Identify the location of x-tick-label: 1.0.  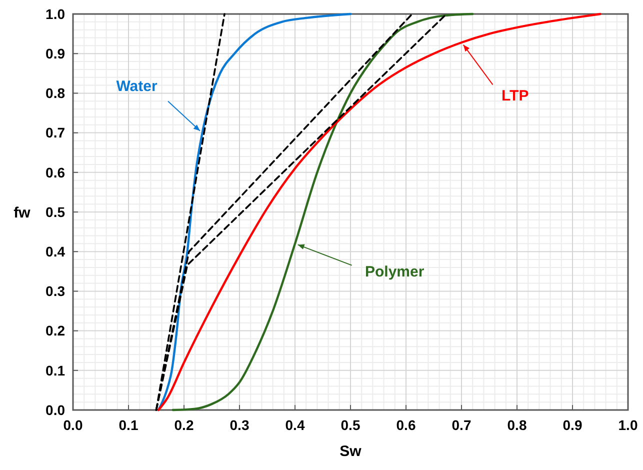
(628, 425).